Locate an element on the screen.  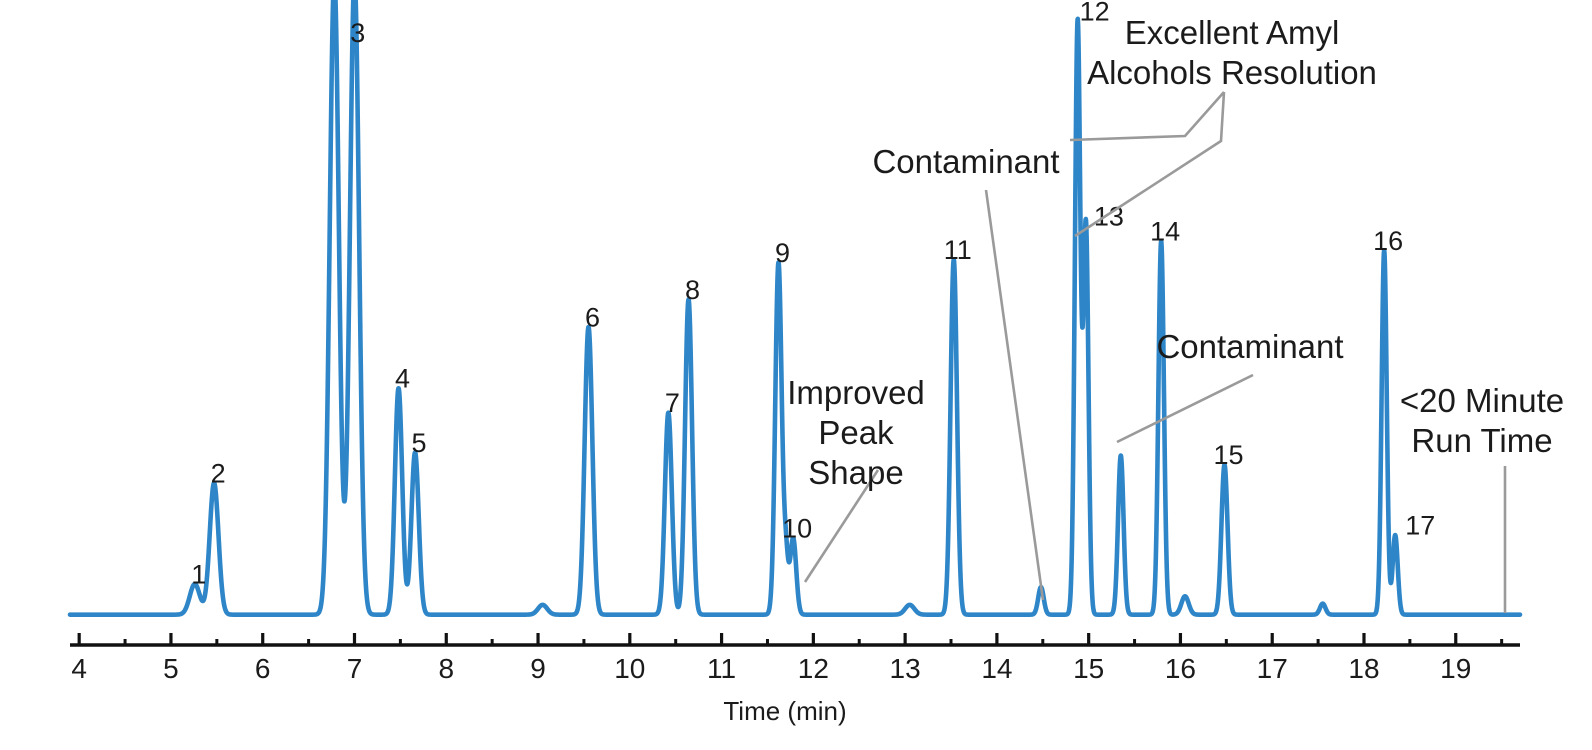
peak-label-11: 11 is located at coordinates (958, 250).